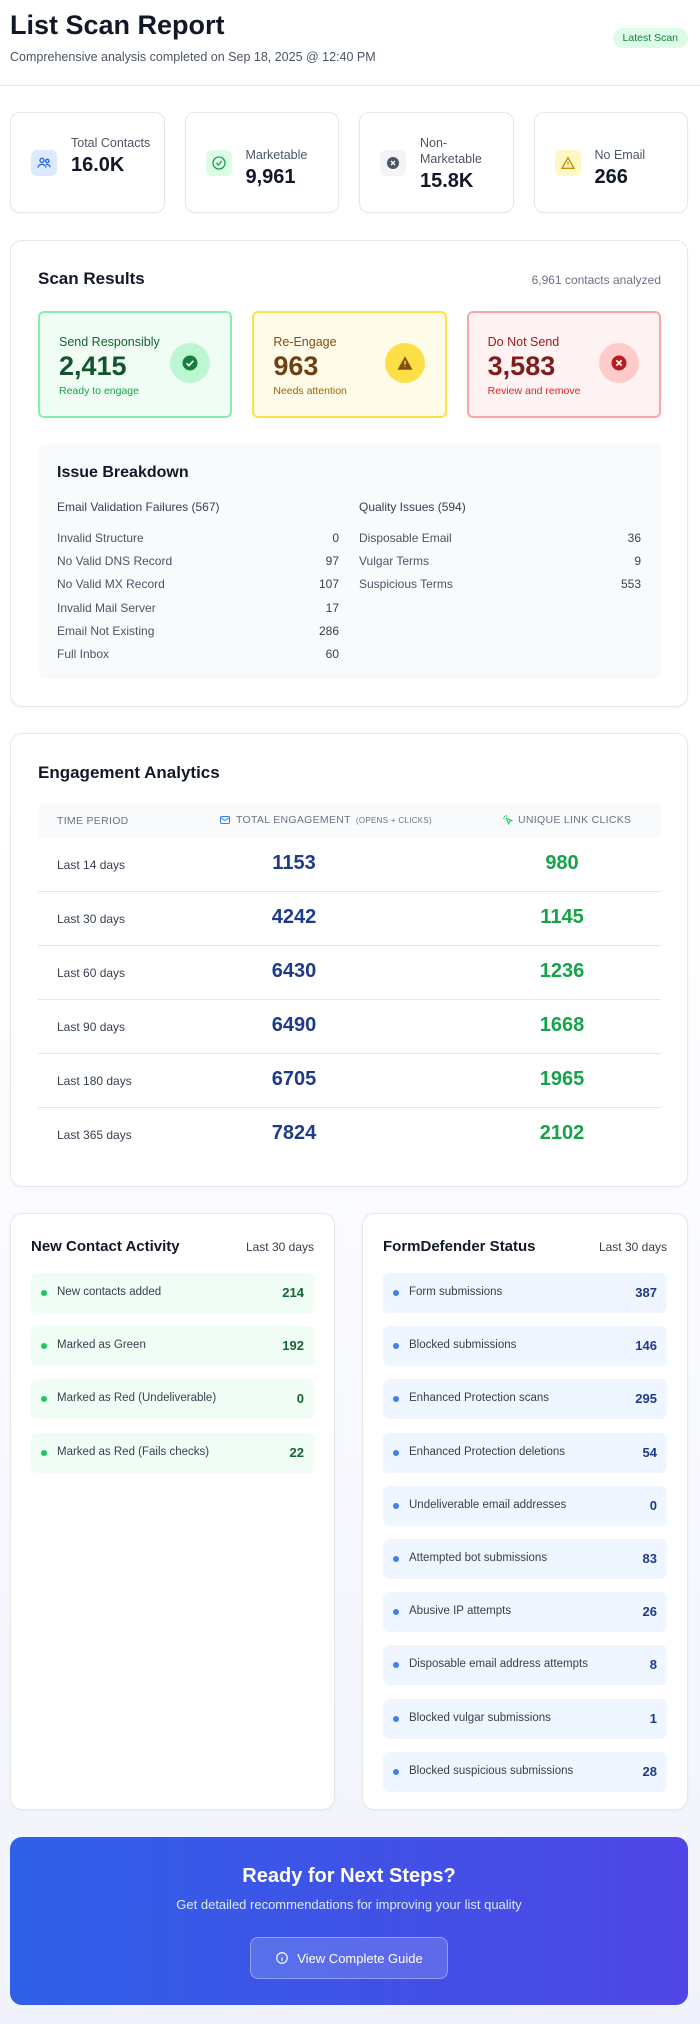 The height and width of the screenshot is (2024, 700). I want to click on table-row: Last 365 days 7824 2102, so click(349, 1135).